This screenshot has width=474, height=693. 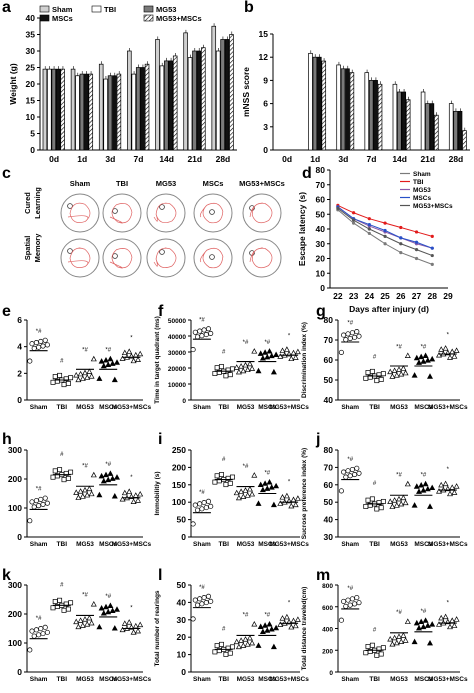 What do you see at coordinates (44, 18) in the screenshot?
I see `legend-swatch-a` at bounding box center [44, 18].